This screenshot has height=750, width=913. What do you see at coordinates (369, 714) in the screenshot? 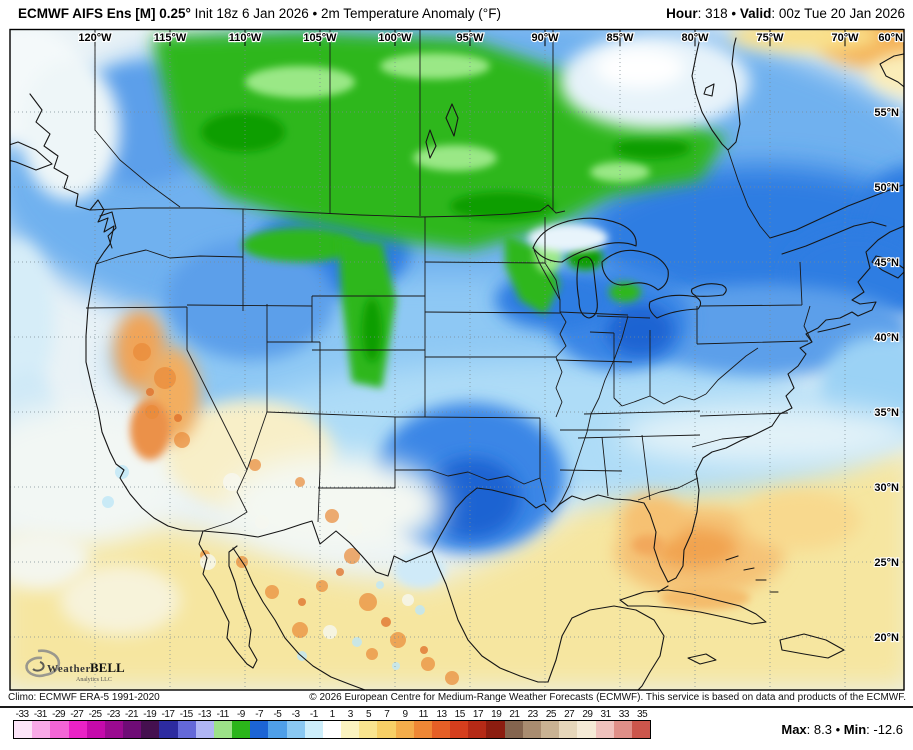
I see `colorbar-tick: 5` at bounding box center [369, 714].